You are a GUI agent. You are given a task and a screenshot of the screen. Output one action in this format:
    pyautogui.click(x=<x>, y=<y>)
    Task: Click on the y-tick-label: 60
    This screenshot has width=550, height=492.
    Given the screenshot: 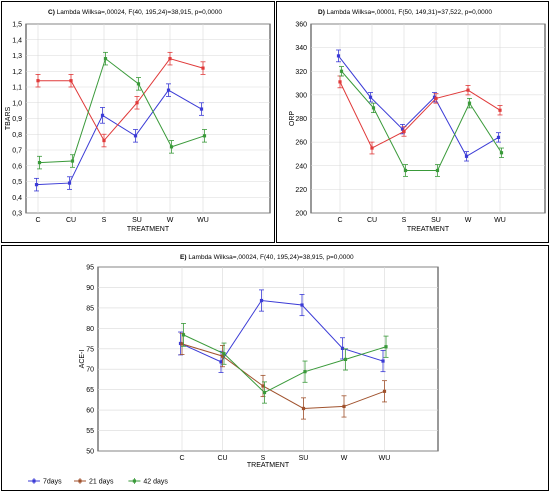 What is the action you would take?
    pyautogui.click(x=90, y=411)
    